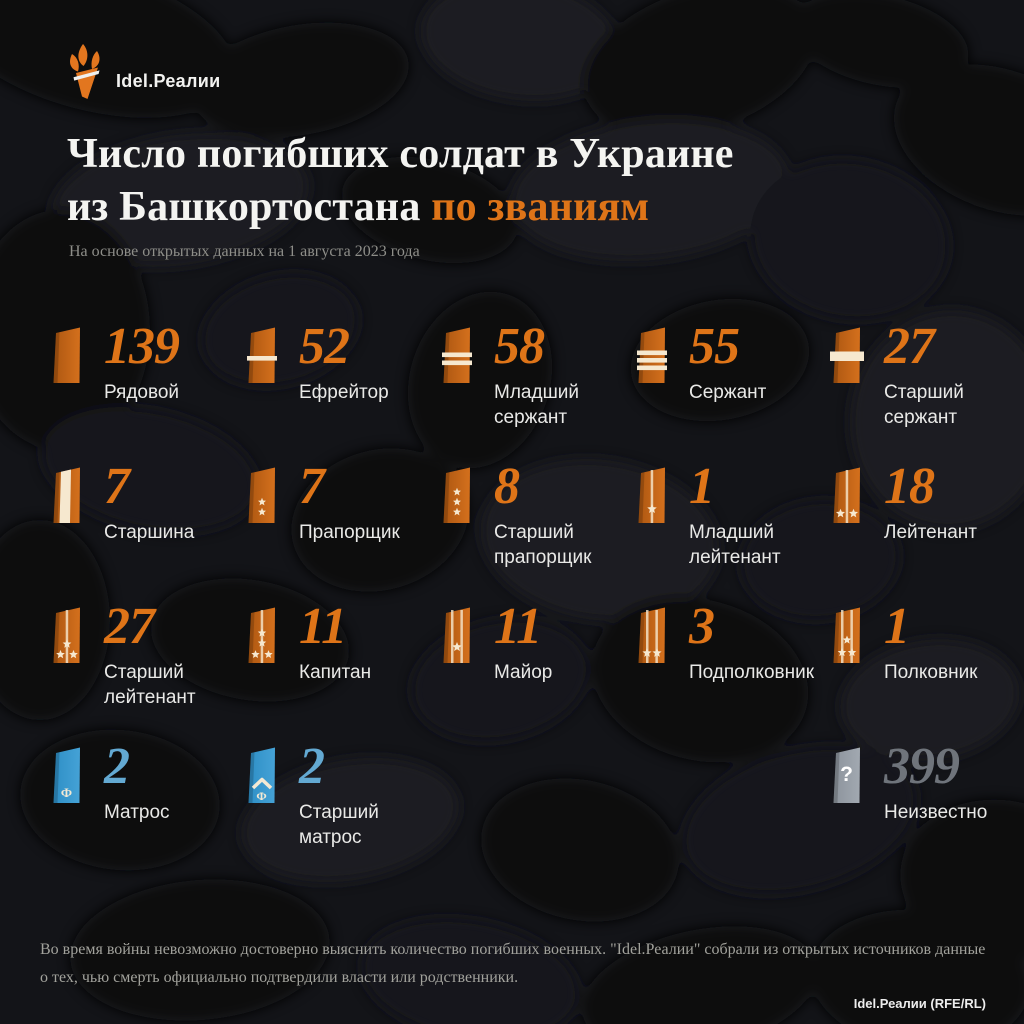 The image size is (1024, 1024). What do you see at coordinates (930, 532) in the screenshot?
I see `rank-label: Лейтенант` at bounding box center [930, 532].